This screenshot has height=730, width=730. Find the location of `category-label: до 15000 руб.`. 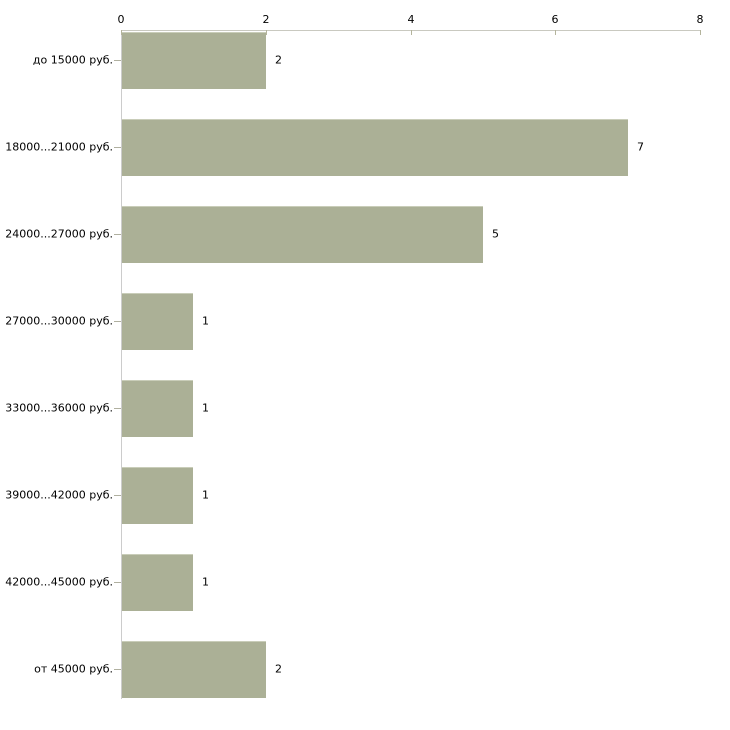

category-label: до 15000 руб. is located at coordinates (72, 60).